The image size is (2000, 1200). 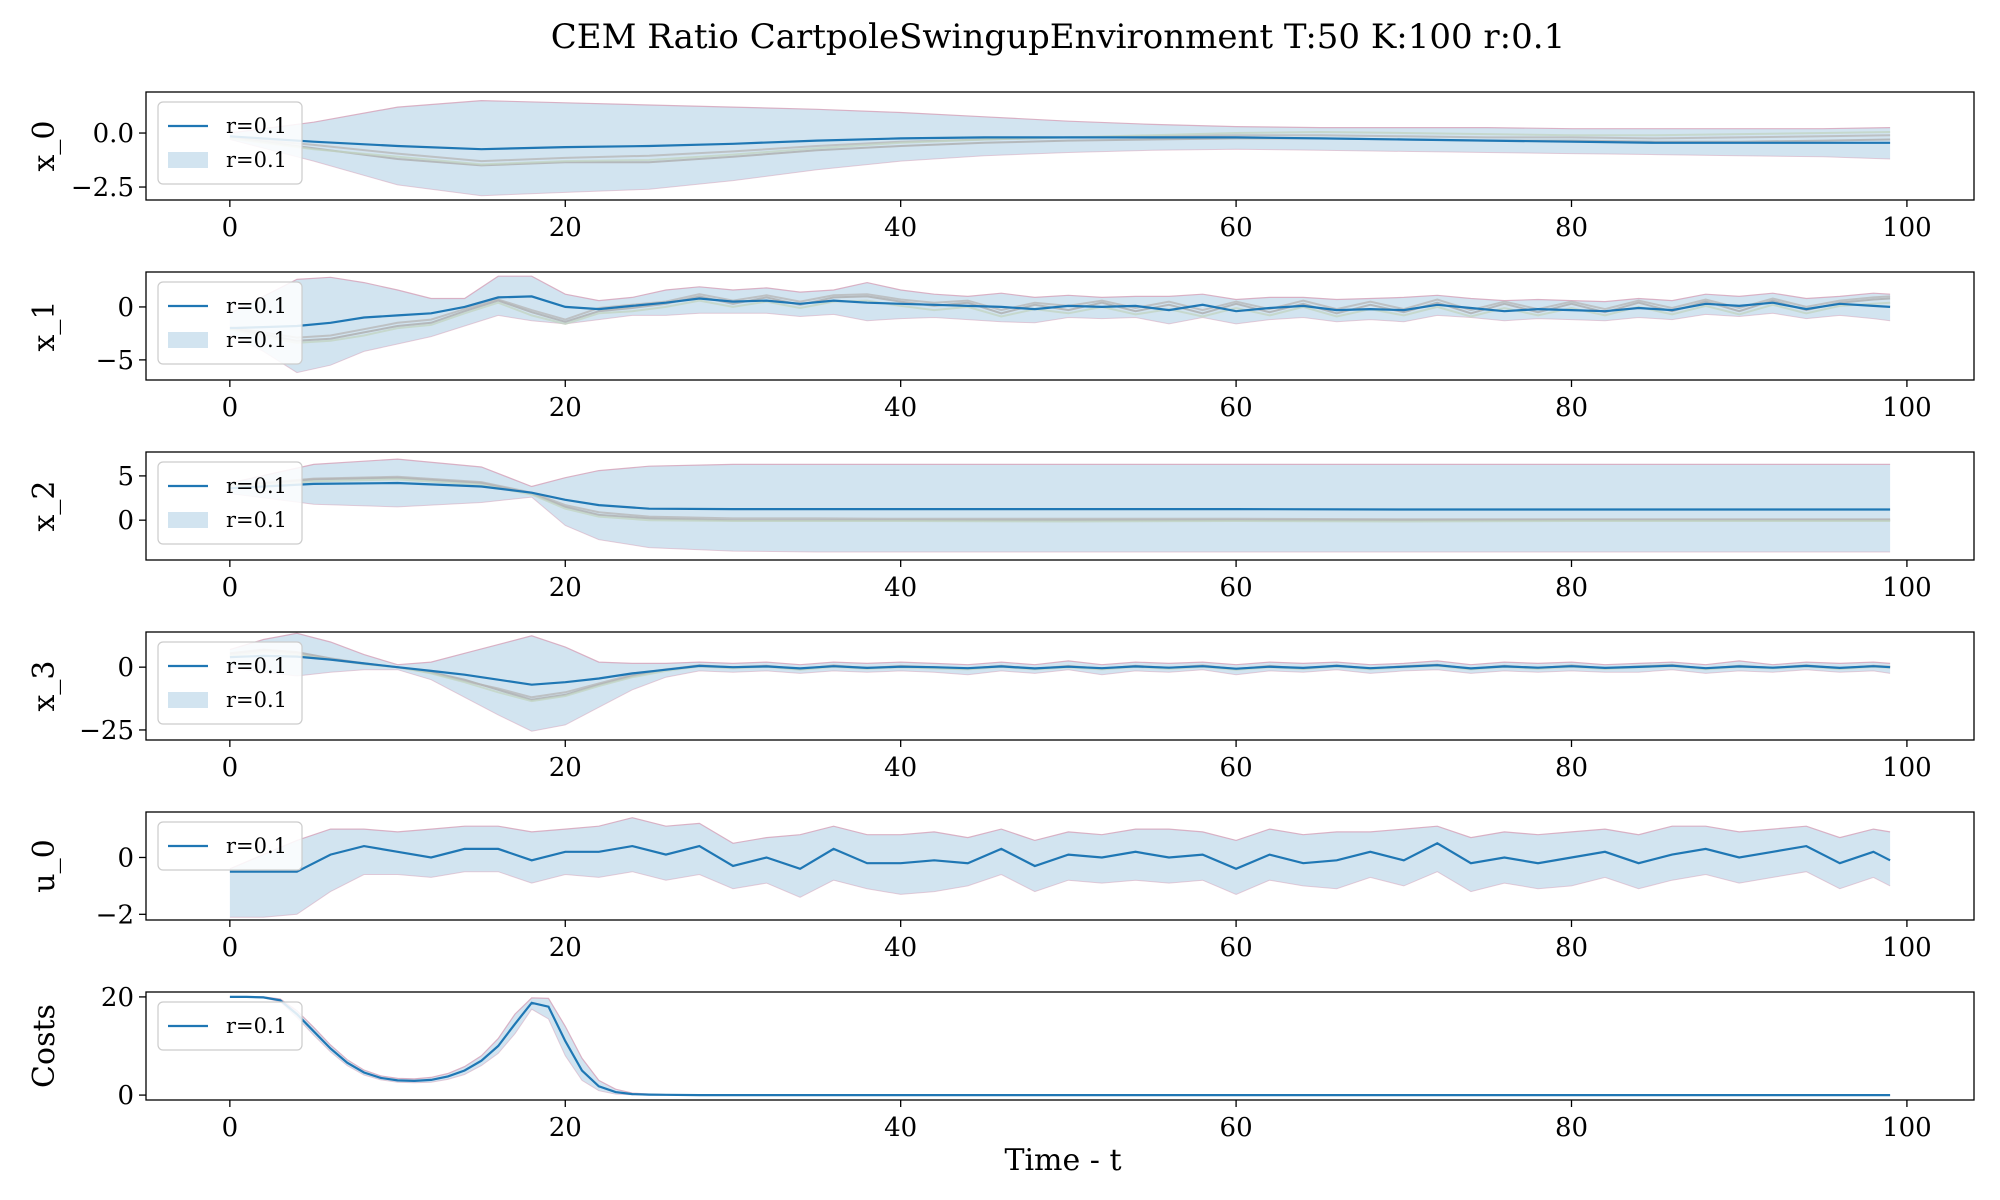 What do you see at coordinates (115, 361) in the screenshot?
I see `y-tick-label: −5` at bounding box center [115, 361].